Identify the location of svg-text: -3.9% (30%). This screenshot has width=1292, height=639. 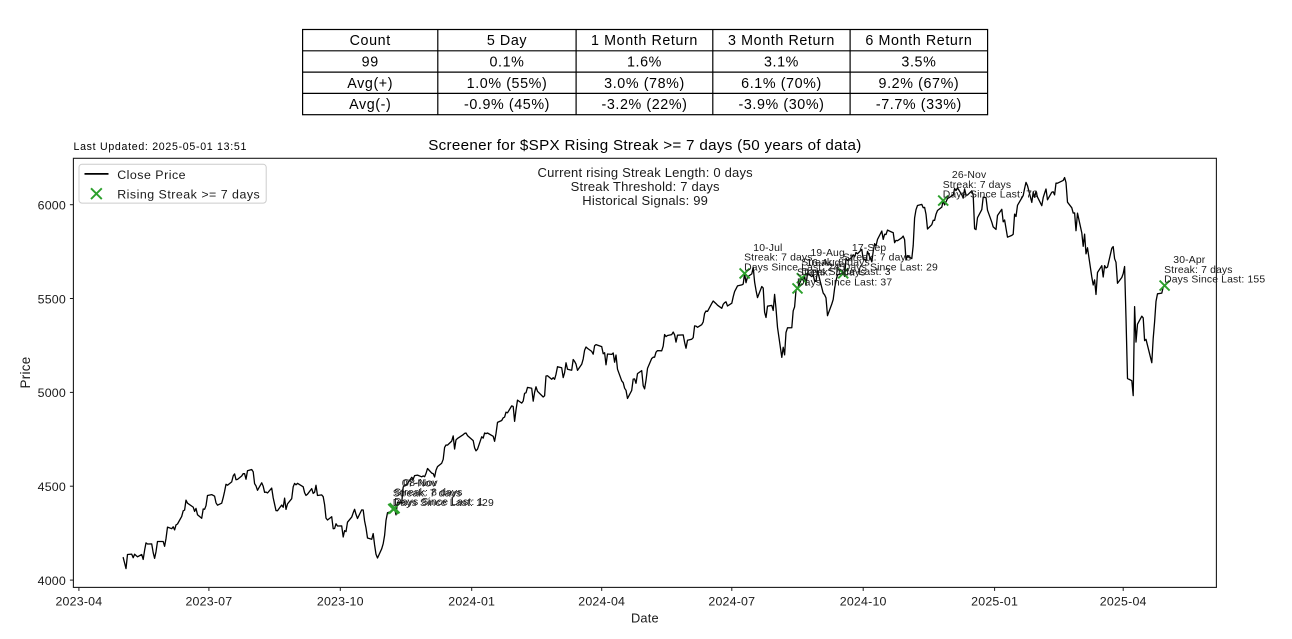
(781, 105).